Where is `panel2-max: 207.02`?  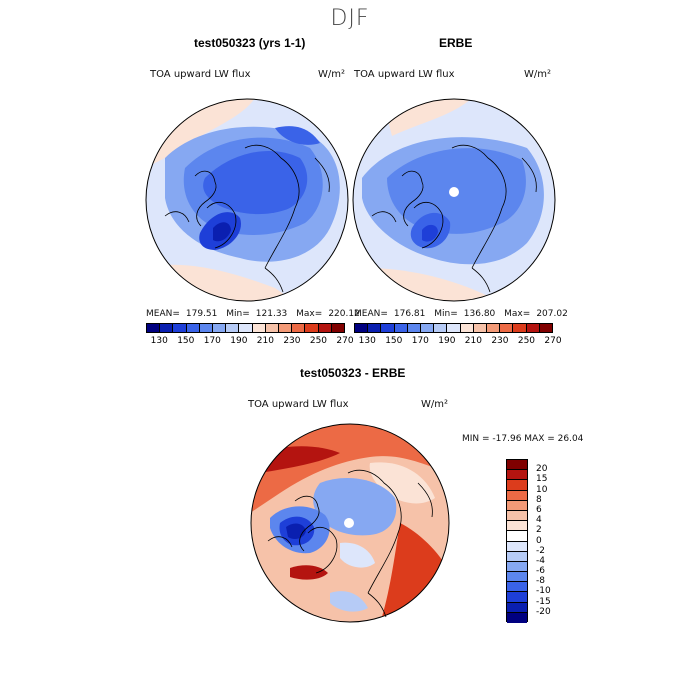
panel2-max: 207.02 is located at coordinates (552, 314).